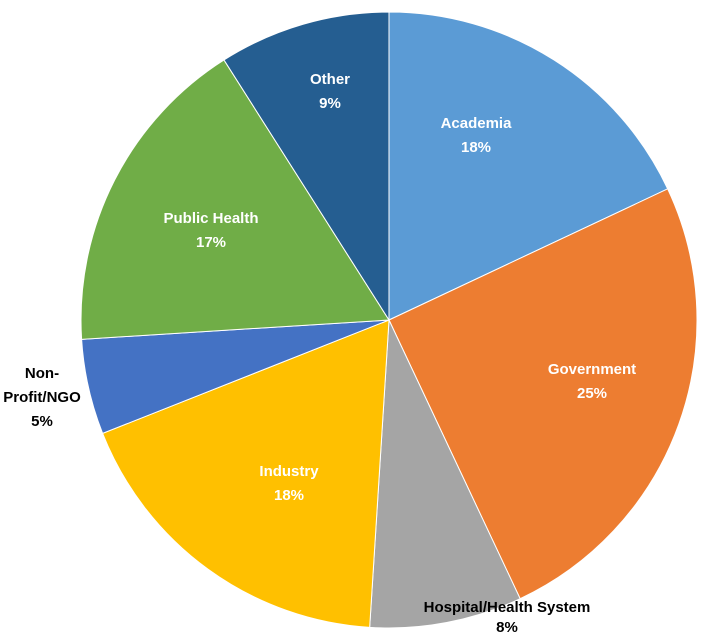 This screenshot has height=637, width=701. What do you see at coordinates (330, 92) in the screenshot?
I see `slice-label: Other 9%` at bounding box center [330, 92].